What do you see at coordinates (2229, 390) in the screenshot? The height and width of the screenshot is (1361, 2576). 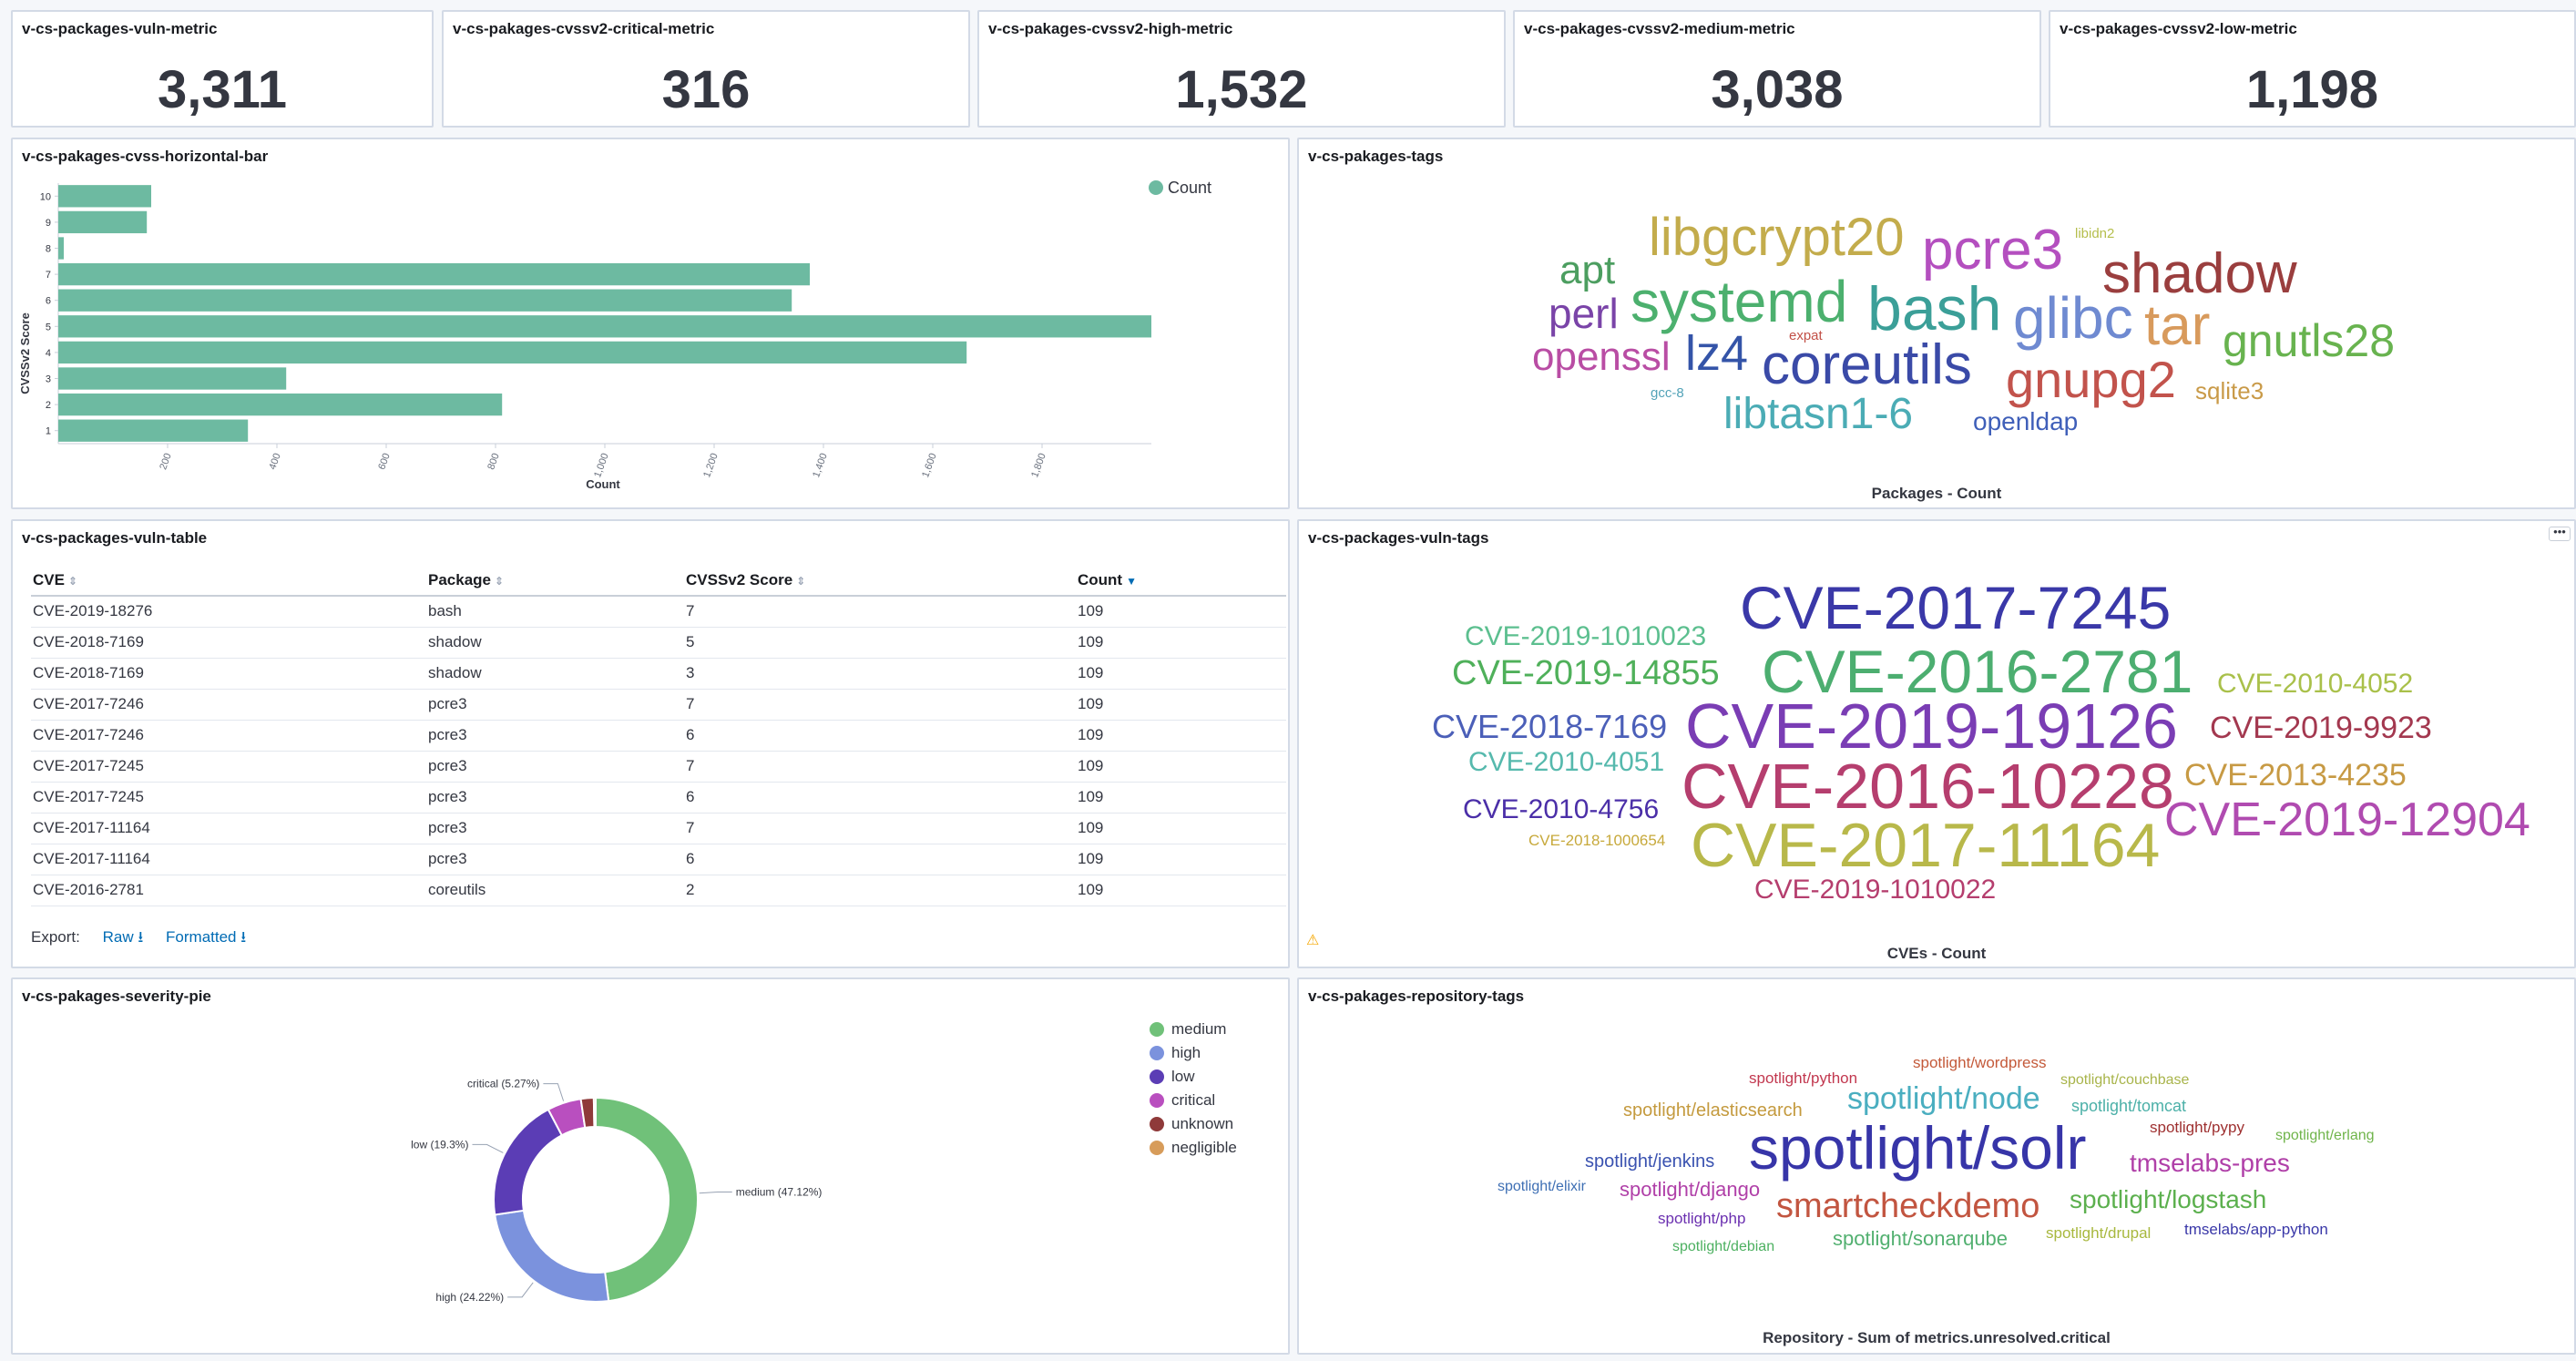 I see `tag-word: sqlite3` at bounding box center [2229, 390].